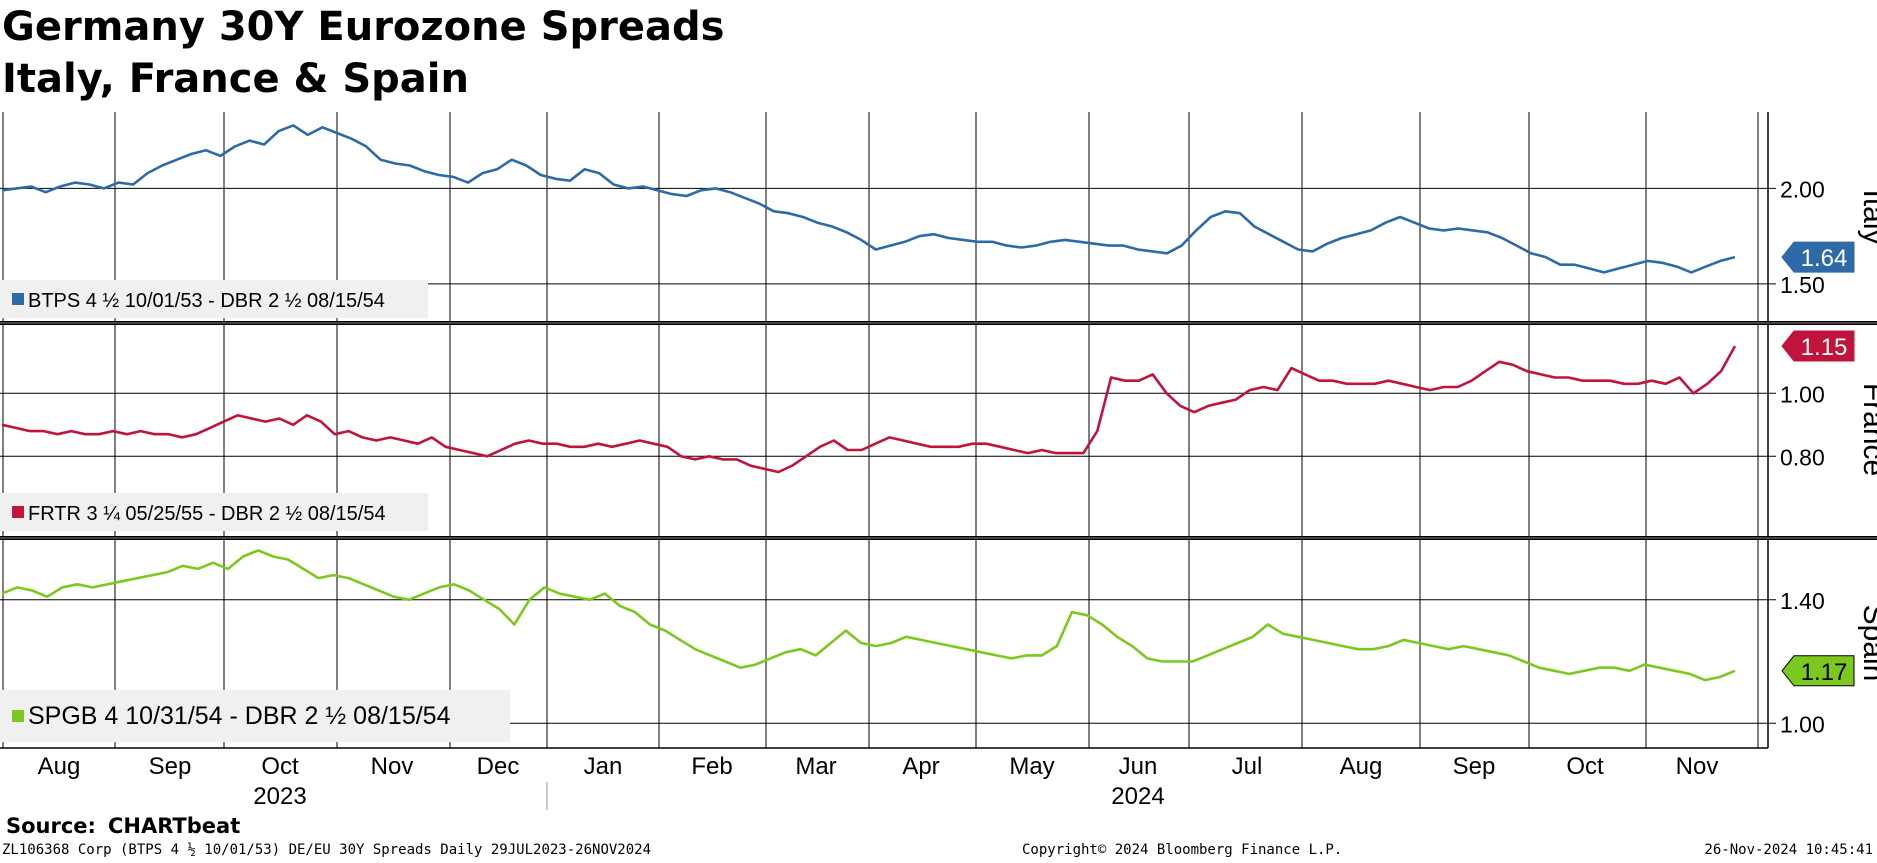  Describe the element at coordinates (174, 826) in the screenshot. I see `source-value: CHARTbeat` at that location.